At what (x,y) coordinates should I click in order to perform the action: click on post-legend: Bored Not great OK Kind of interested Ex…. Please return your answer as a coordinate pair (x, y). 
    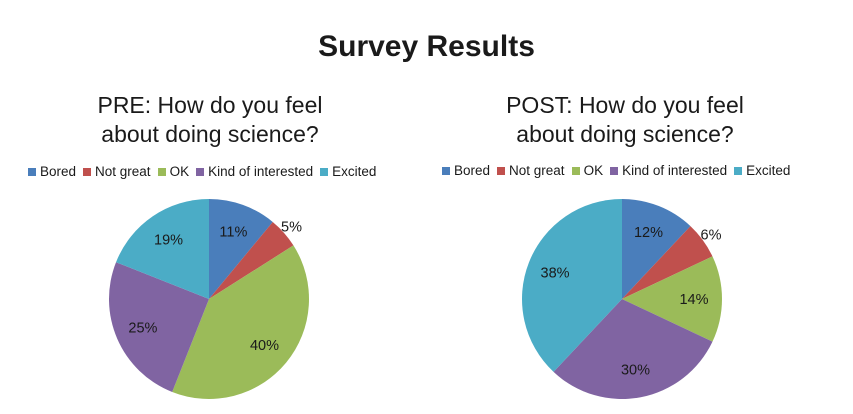
    Looking at the image, I should click on (616, 170).